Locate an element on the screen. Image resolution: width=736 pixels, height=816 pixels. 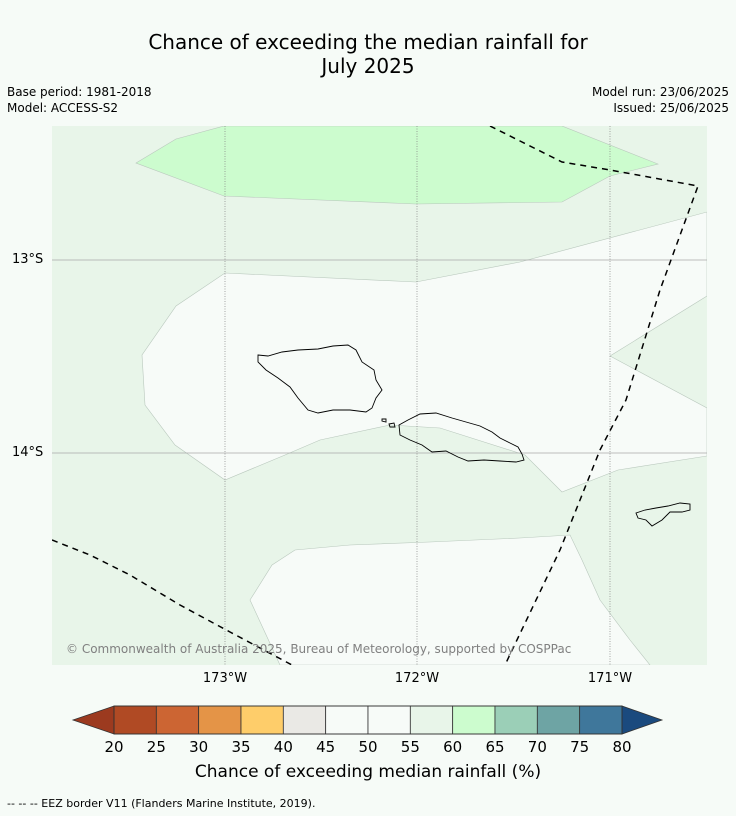
colorbar-tick-label: 25 is located at coordinates (156, 747).